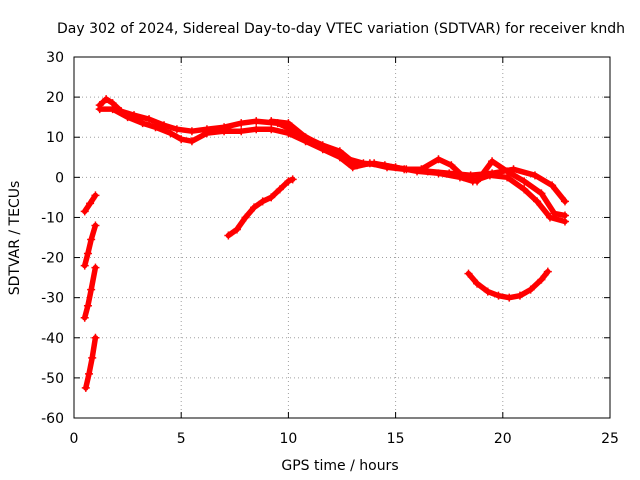 The image size is (640, 480). I want to click on y-tick-label: -50, so click(52, 379).